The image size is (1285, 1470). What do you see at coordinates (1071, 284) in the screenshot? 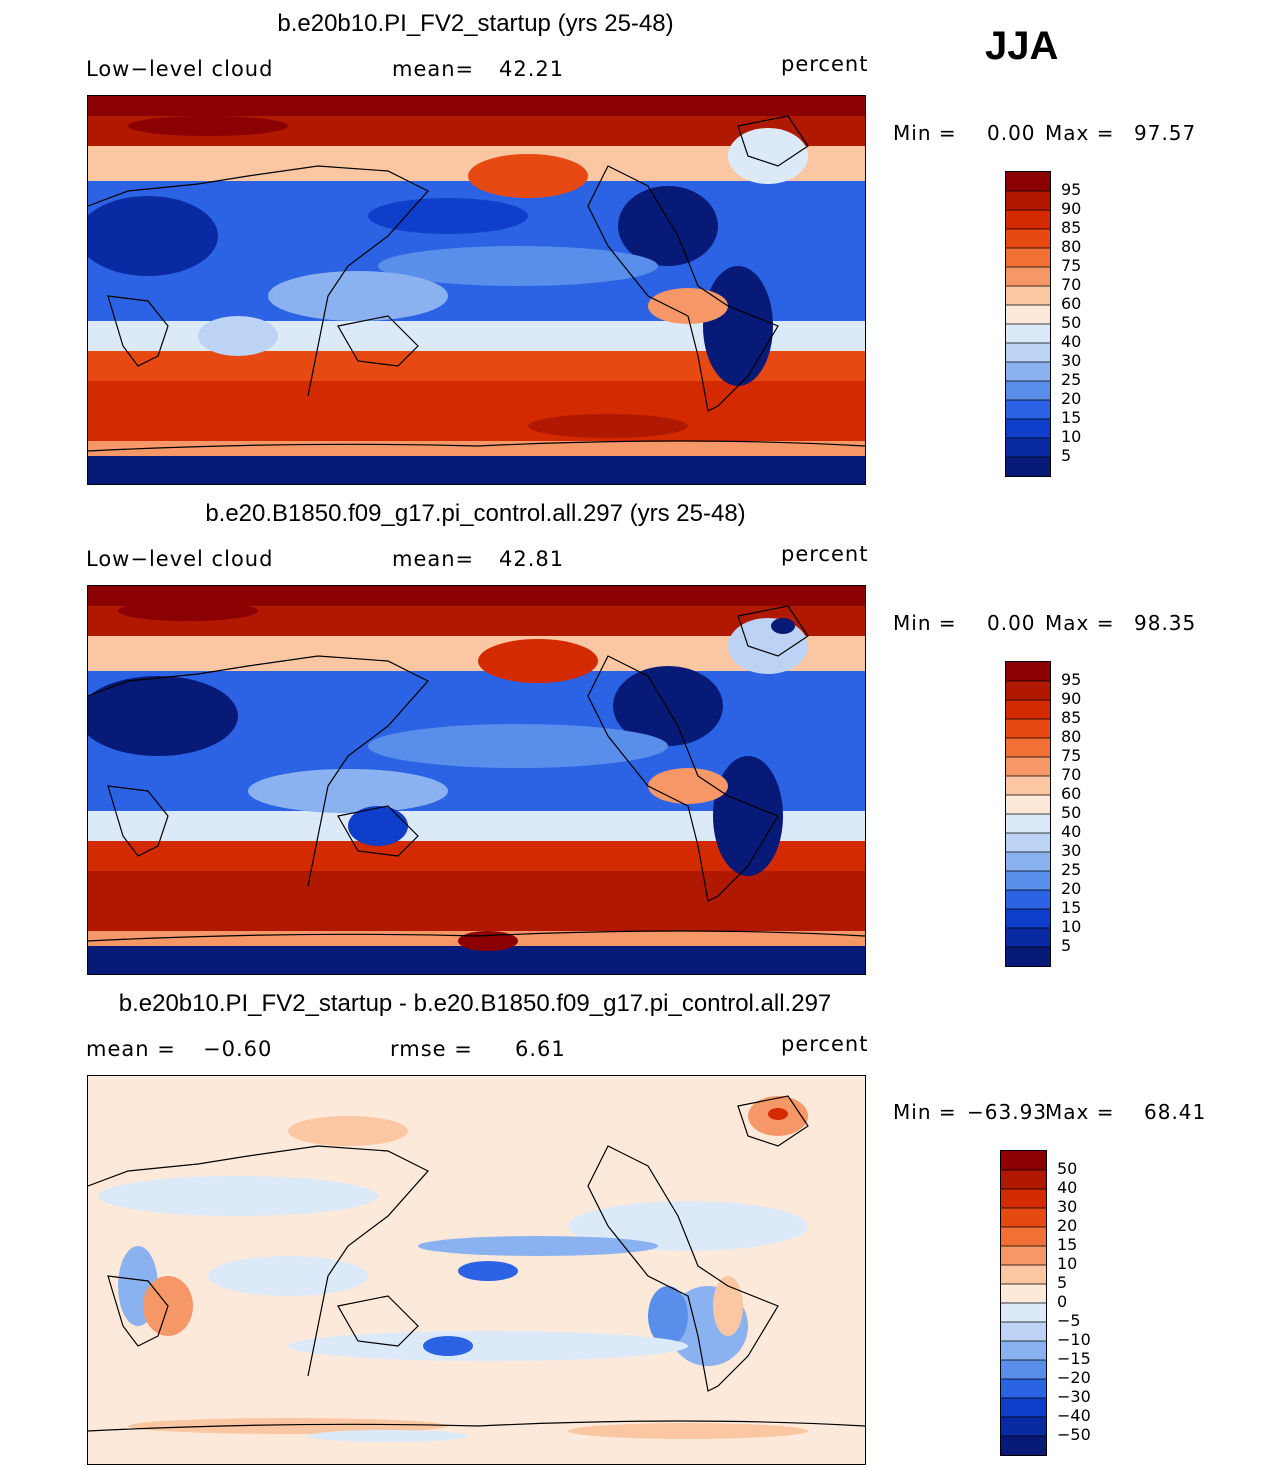
I see `colorbar-tick-label: 70` at bounding box center [1071, 284].